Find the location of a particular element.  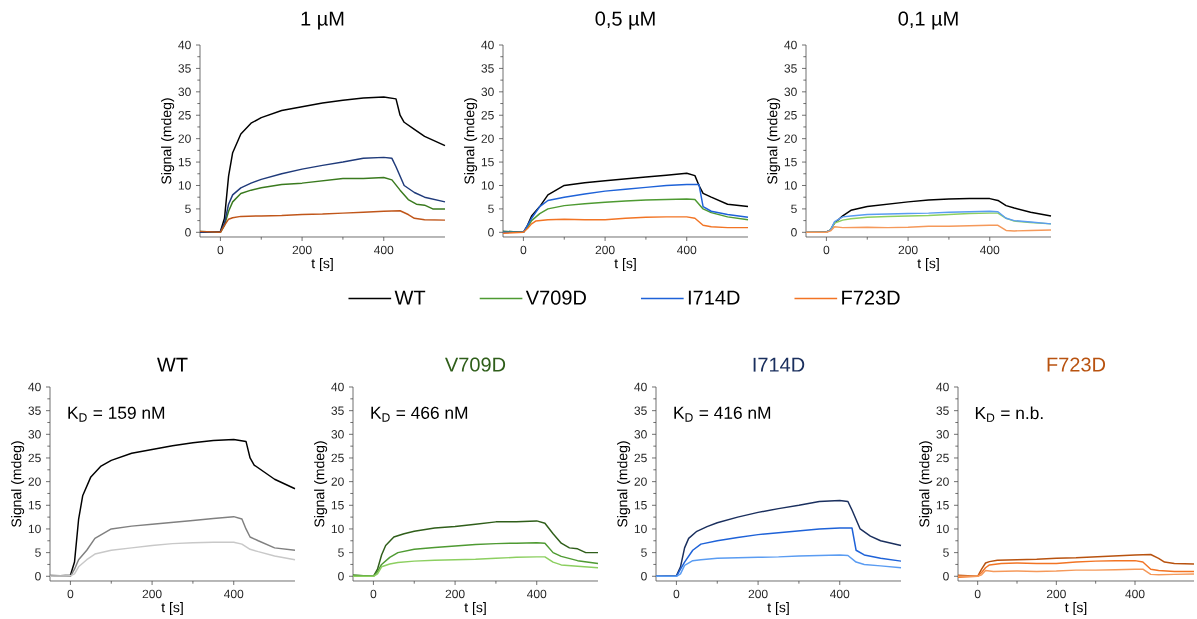

legend-label: V709D is located at coordinates (555, 297).